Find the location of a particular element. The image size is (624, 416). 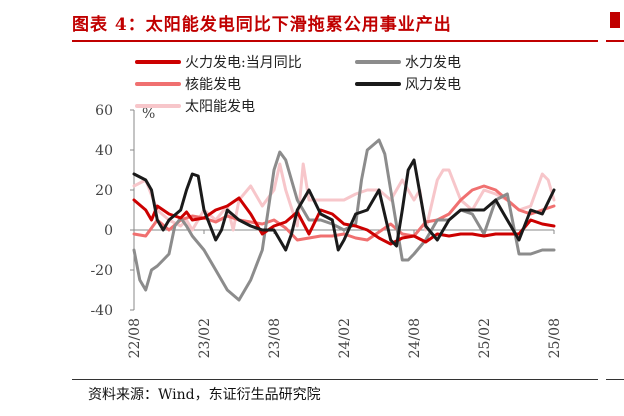

legend-label-wind: 风力发电 is located at coordinates (433, 85).